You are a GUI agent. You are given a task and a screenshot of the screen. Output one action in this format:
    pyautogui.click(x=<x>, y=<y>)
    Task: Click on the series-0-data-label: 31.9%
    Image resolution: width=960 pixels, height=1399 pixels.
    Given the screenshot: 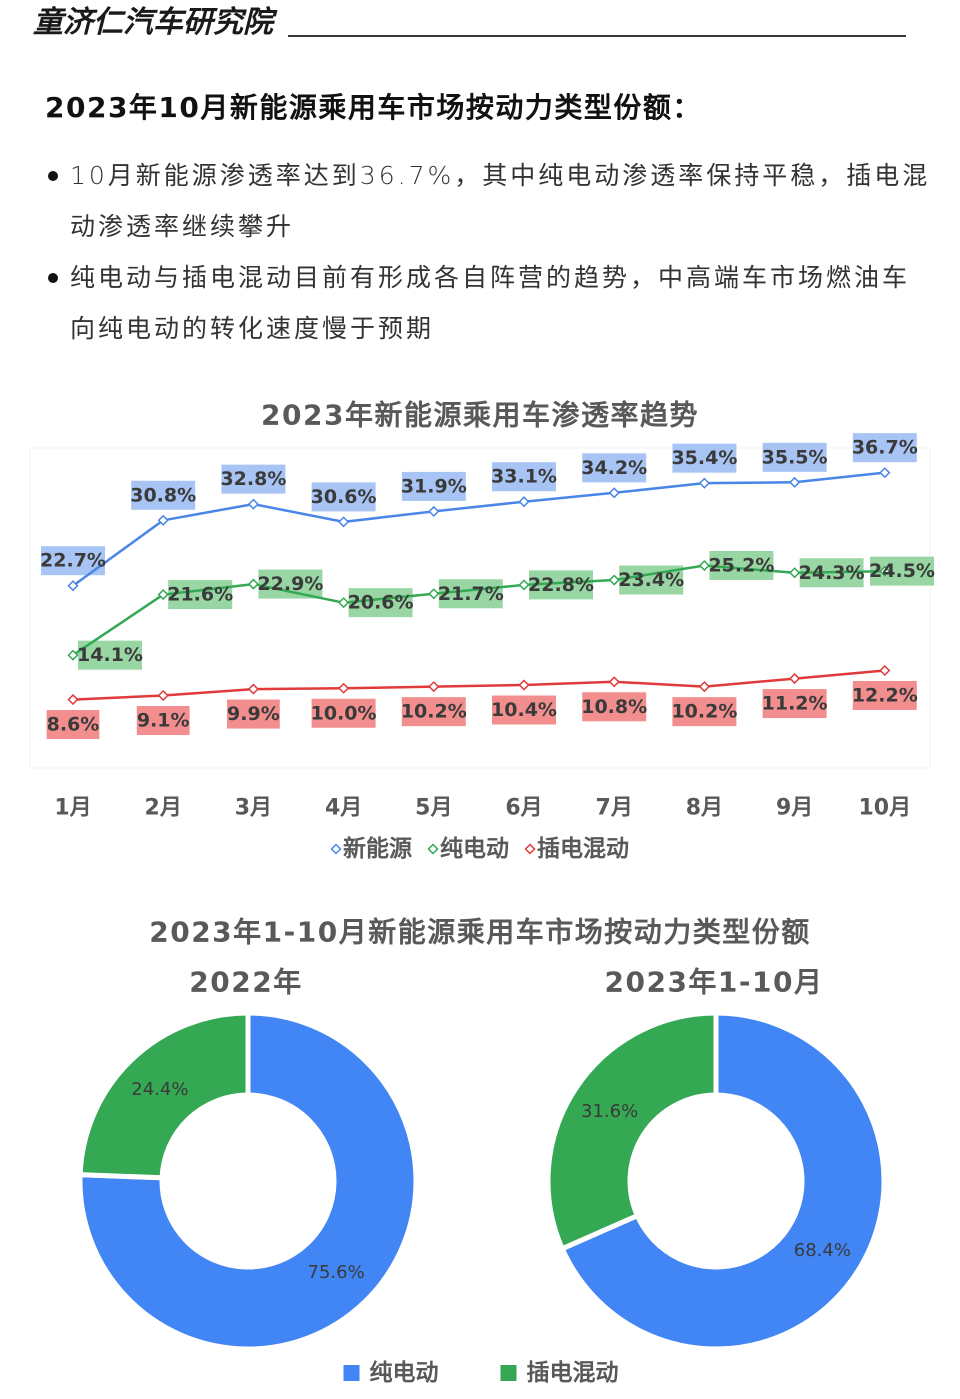 What is the action you would take?
    pyautogui.click(x=434, y=486)
    